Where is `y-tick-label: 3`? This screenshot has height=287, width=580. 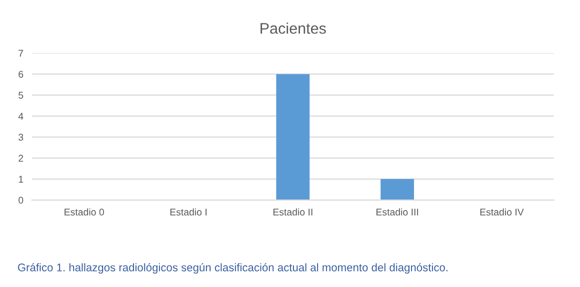
y-tick-label: 3 is located at coordinates (21, 137).